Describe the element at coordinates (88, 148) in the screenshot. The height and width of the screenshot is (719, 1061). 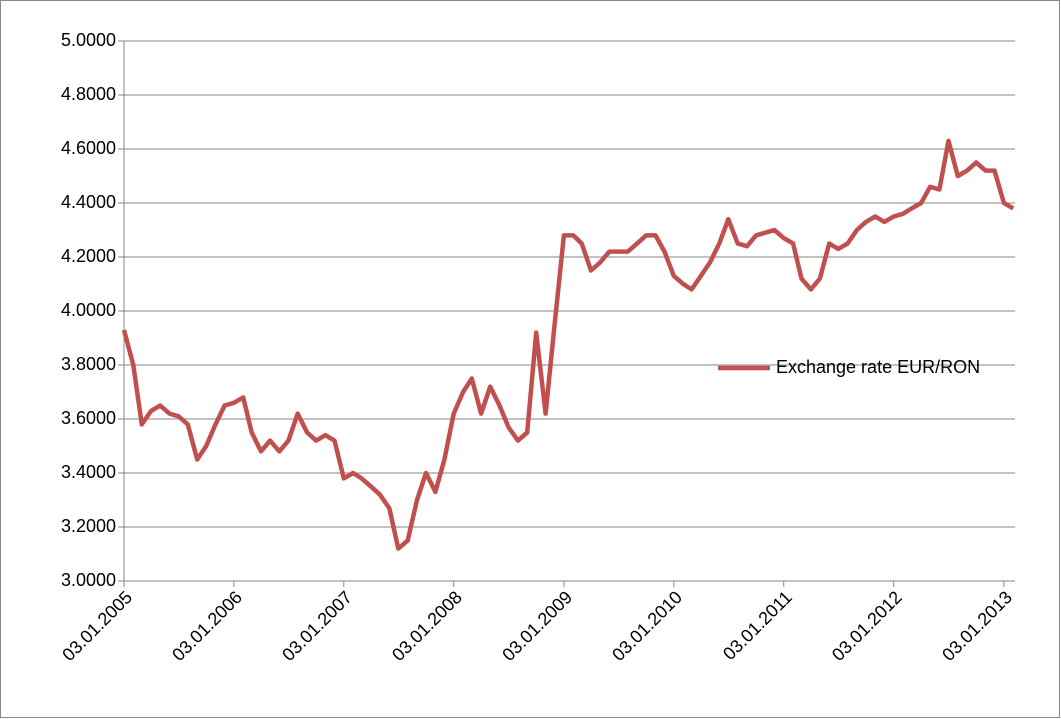
I see `y-tick-label: 4.6000` at that location.